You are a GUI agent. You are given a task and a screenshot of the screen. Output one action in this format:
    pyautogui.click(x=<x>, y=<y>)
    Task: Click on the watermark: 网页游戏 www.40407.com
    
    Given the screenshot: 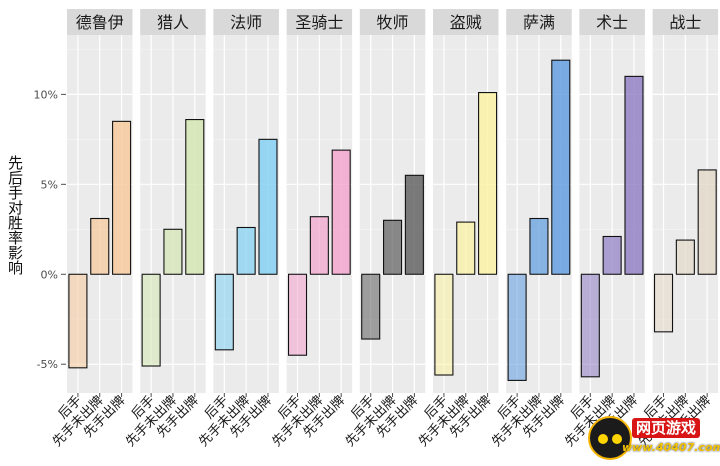 What is the action you would take?
    pyautogui.click(x=654, y=437)
    